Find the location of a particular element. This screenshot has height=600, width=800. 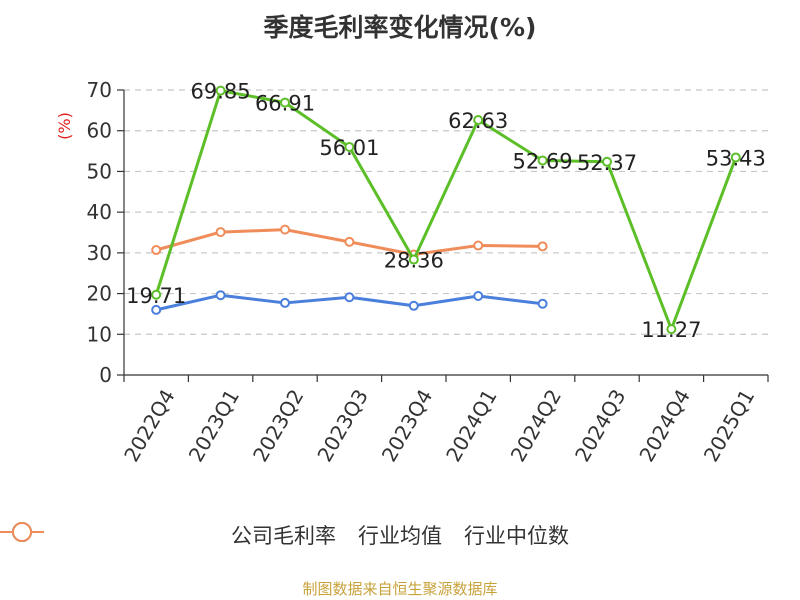

x-tick-label: 2023Q2 is located at coordinates (278, 425).